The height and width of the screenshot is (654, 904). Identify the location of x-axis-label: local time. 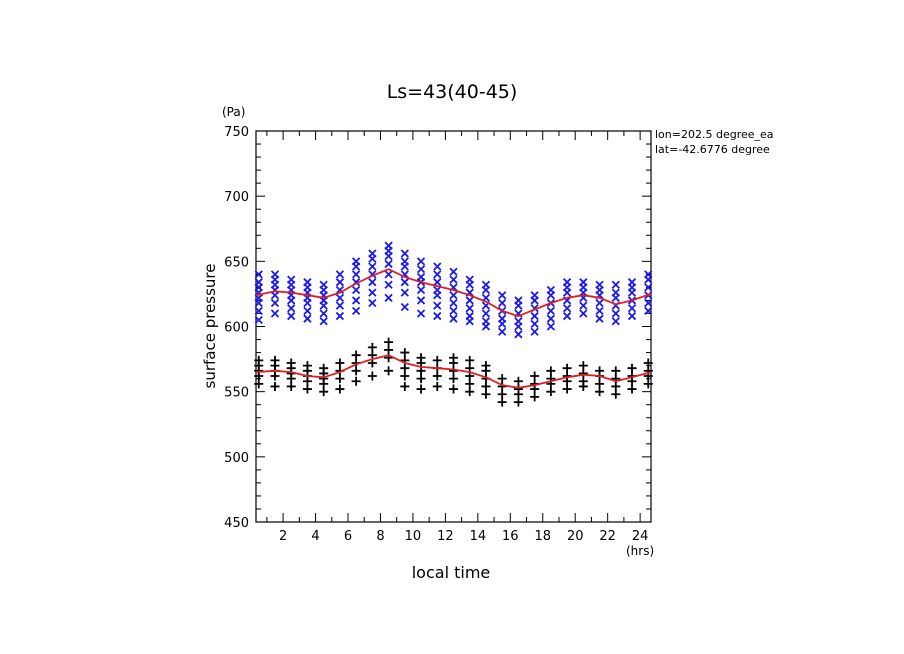
(451, 572).